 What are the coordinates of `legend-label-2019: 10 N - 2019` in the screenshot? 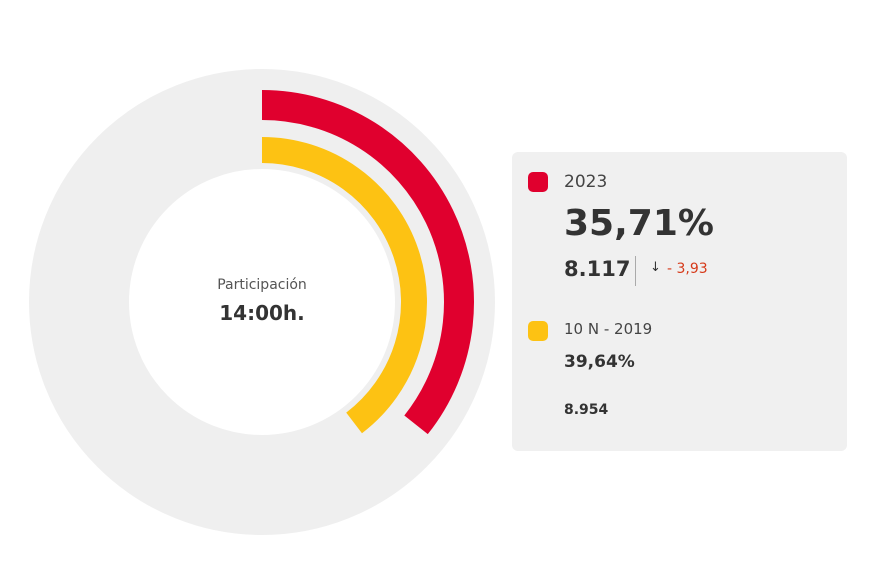 It's located at (608, 329).